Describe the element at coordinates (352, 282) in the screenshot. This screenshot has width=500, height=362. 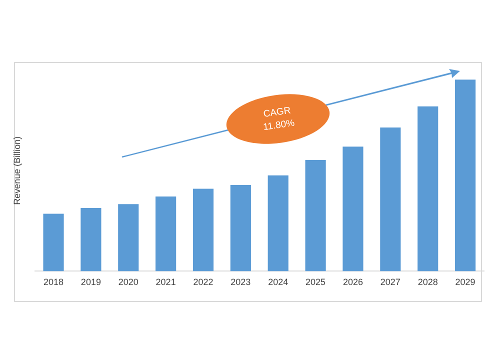
I see `x-tick-label: 2026` at that location.